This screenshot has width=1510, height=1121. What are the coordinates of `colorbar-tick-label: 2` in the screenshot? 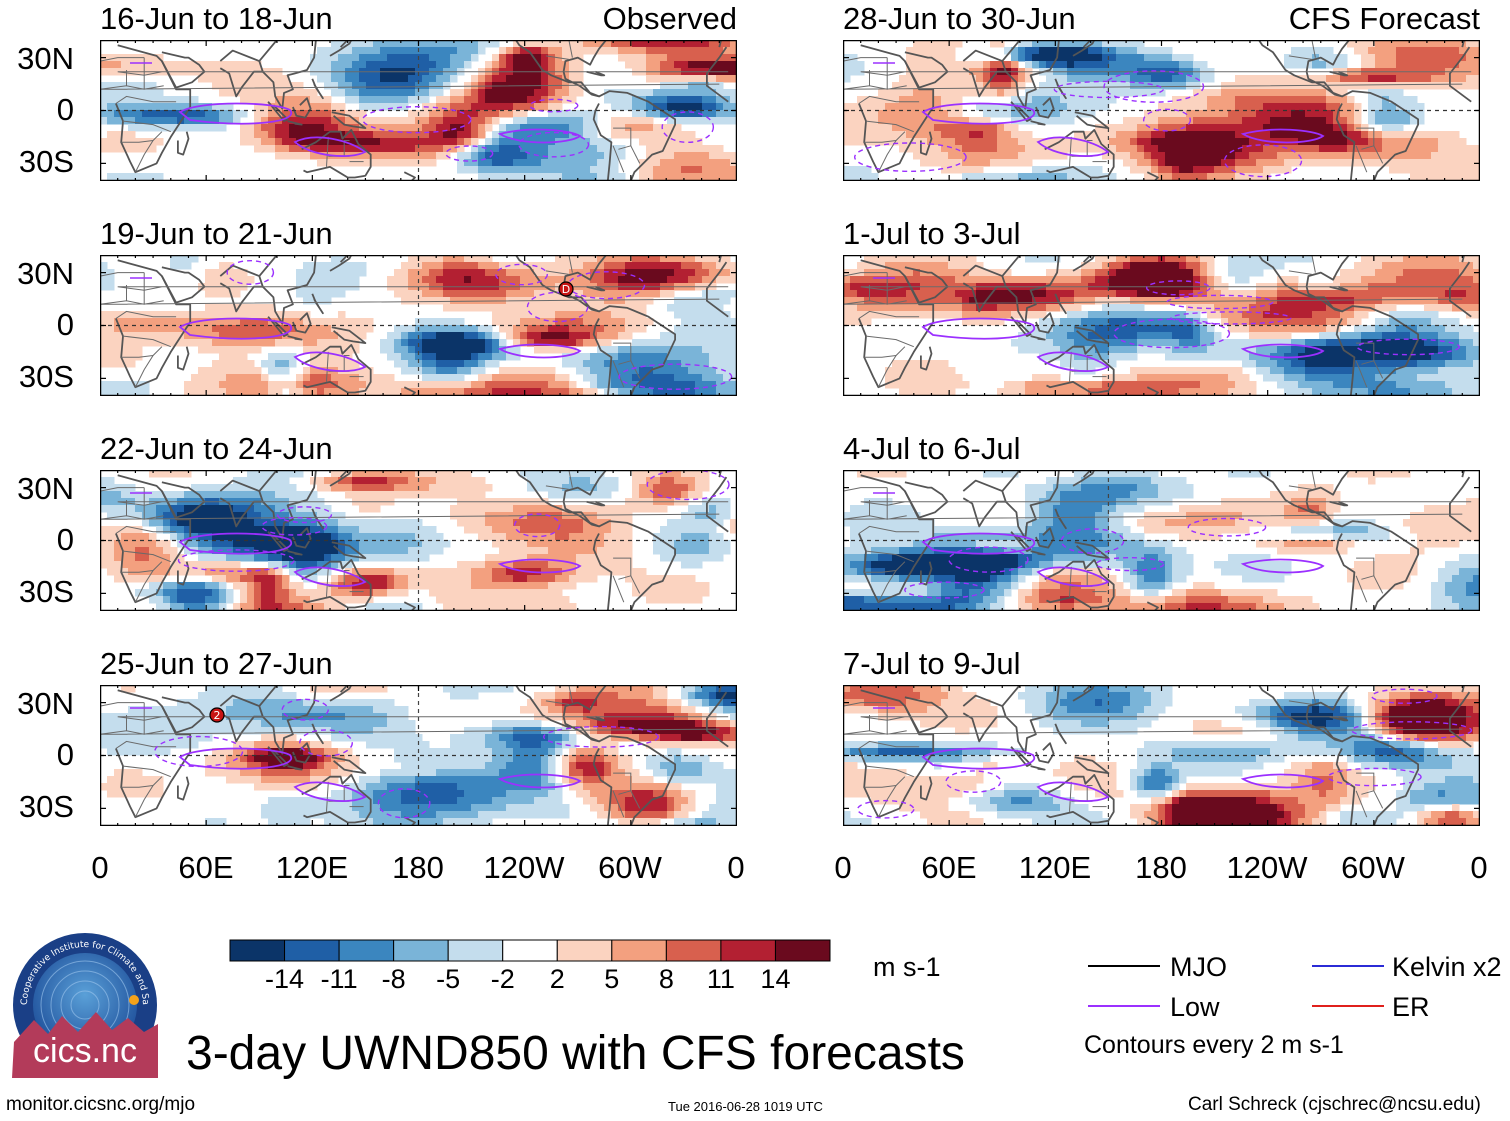 It's located at (557, 979).